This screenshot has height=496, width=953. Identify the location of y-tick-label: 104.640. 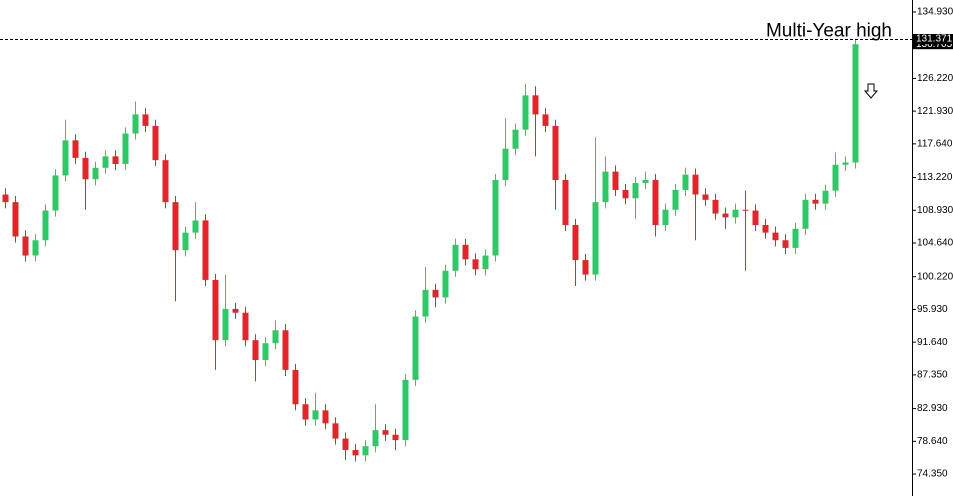
(935, 243).